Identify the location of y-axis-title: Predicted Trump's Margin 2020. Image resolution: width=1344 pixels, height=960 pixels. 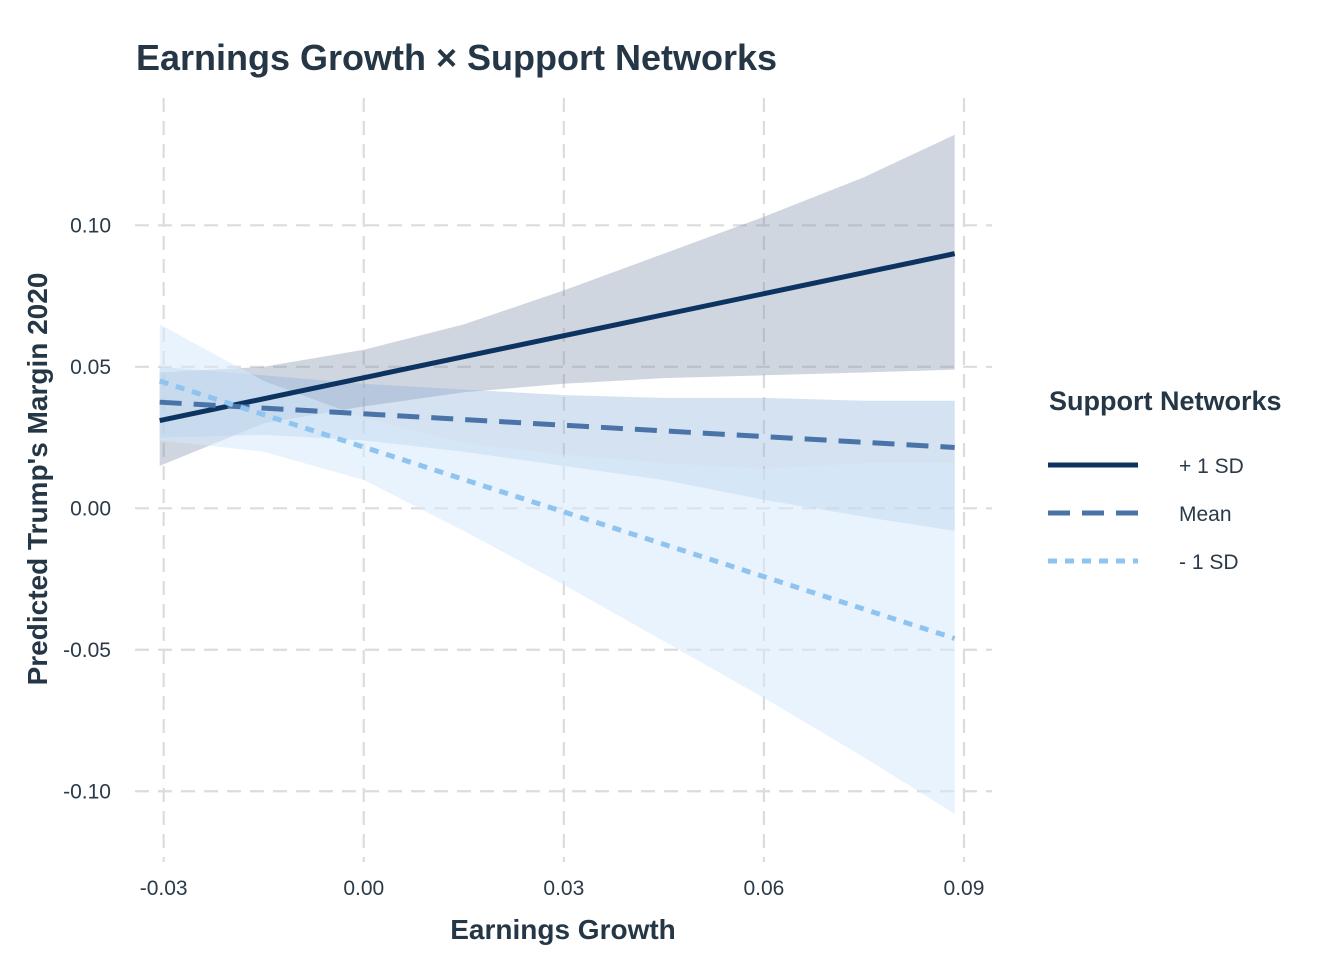
(37, 479).